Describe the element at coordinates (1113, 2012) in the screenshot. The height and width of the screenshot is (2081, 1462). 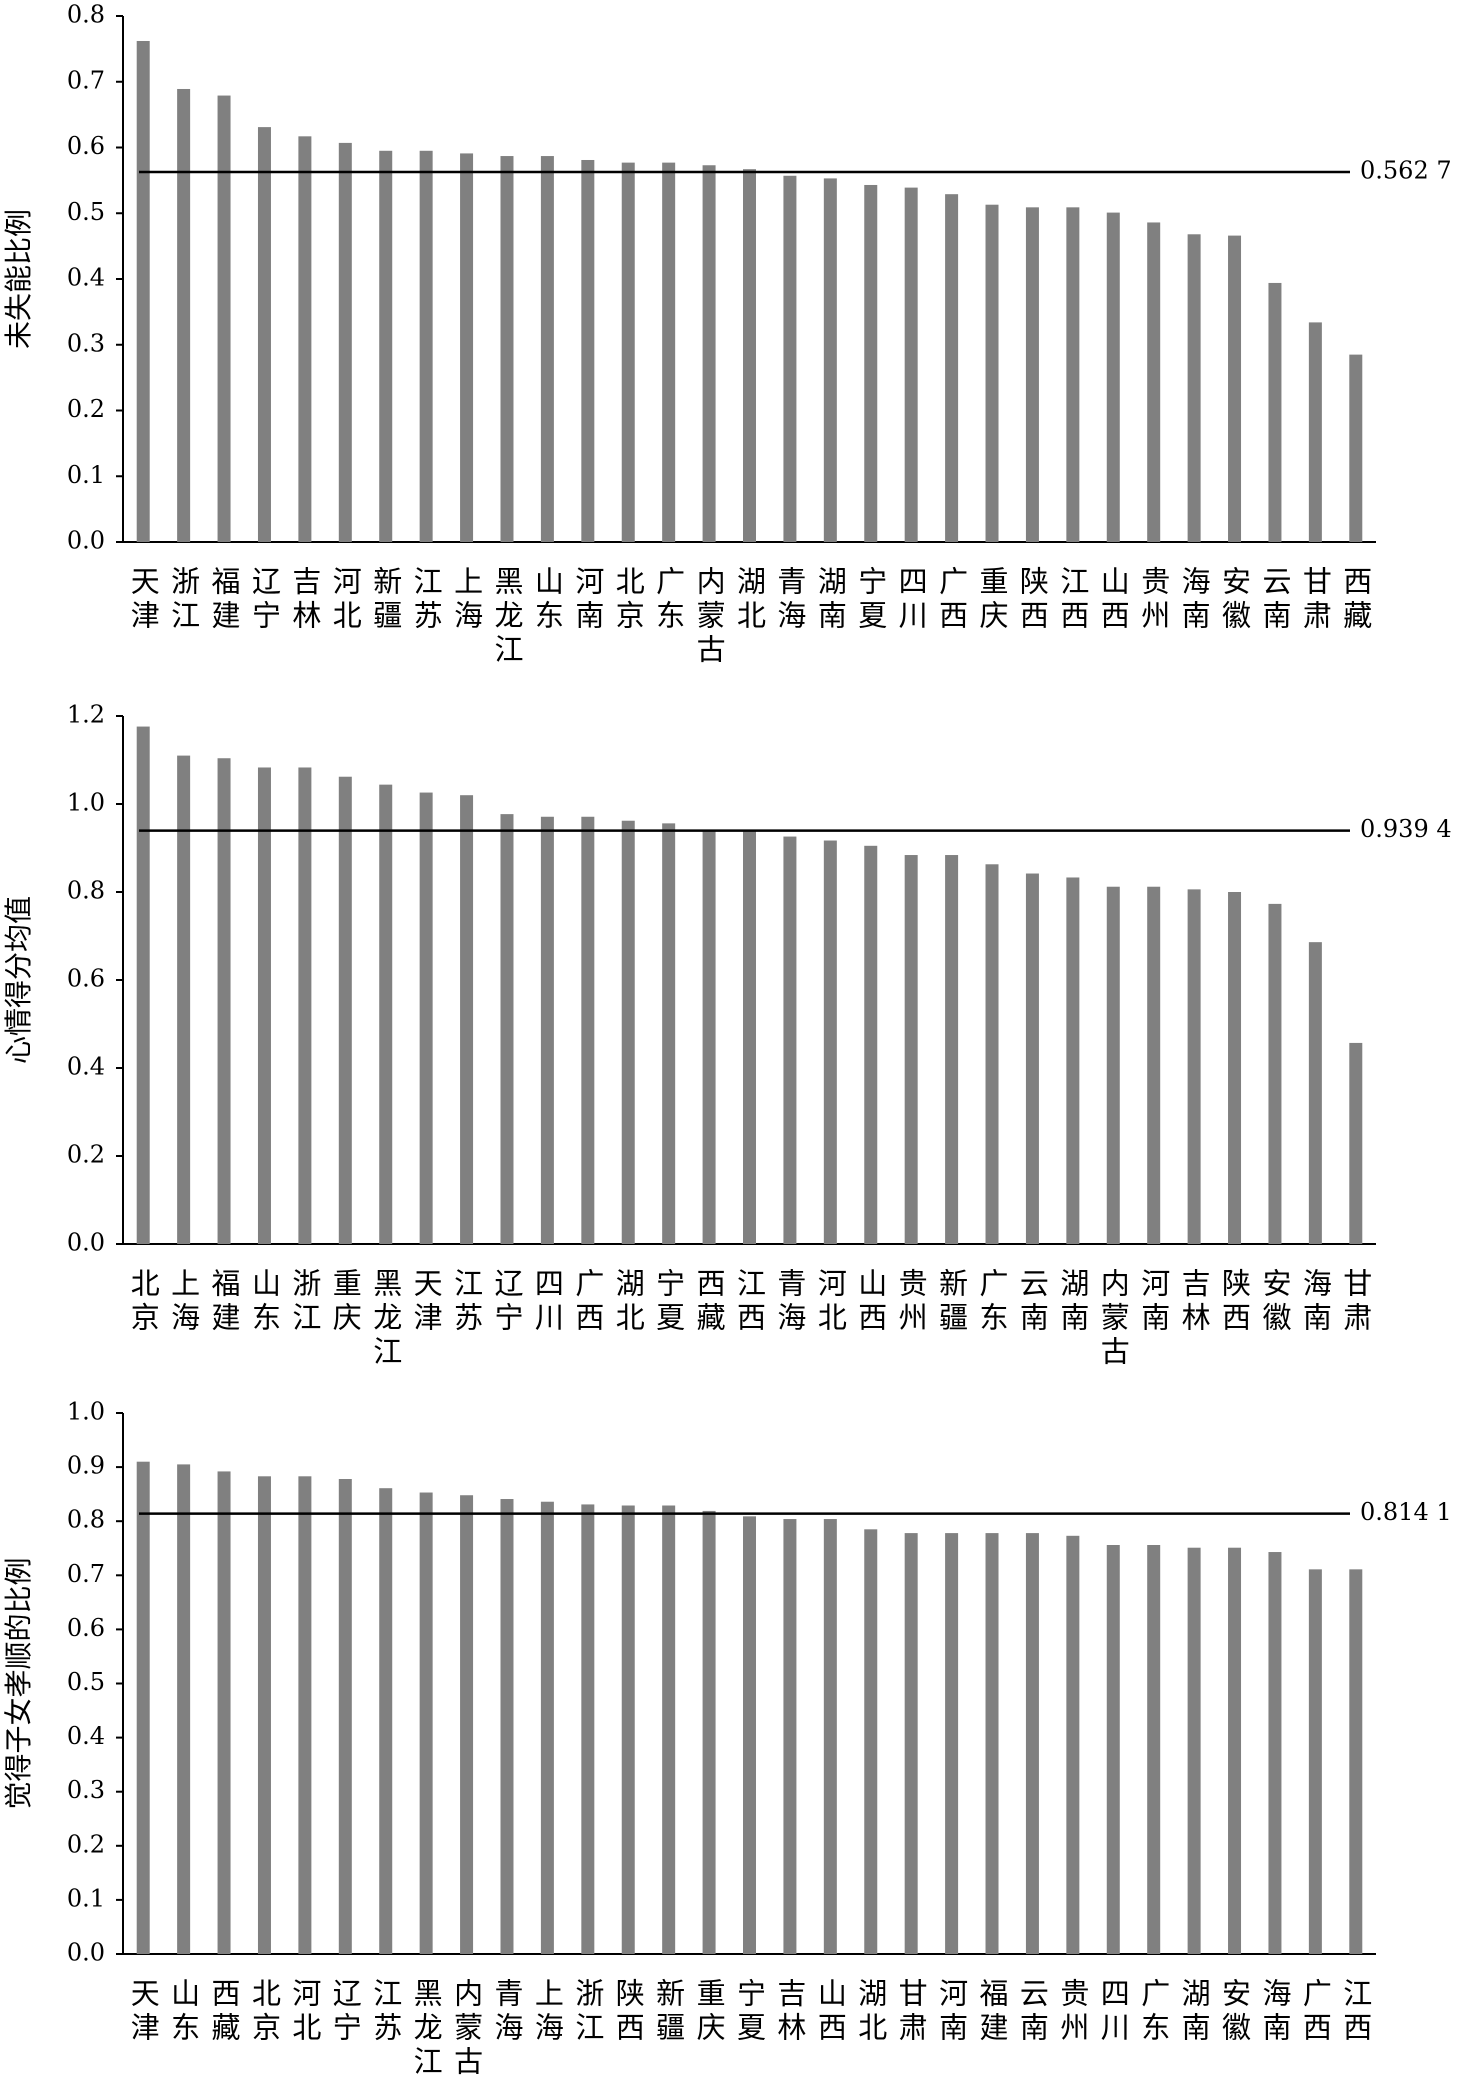
I see `x-tick-label: 四川` at that location.